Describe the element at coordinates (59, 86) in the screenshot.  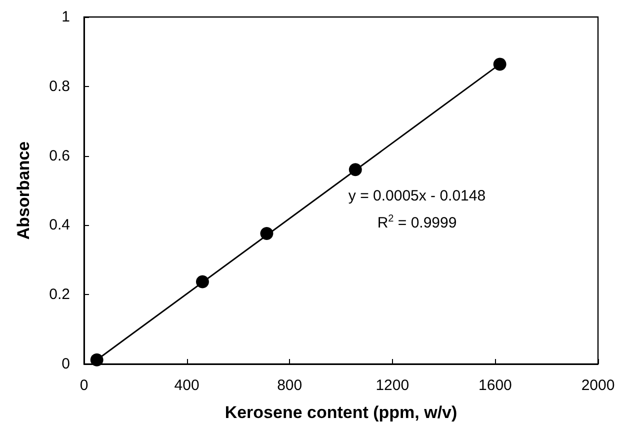
I see `y-tick-label: 0.8` at that location.